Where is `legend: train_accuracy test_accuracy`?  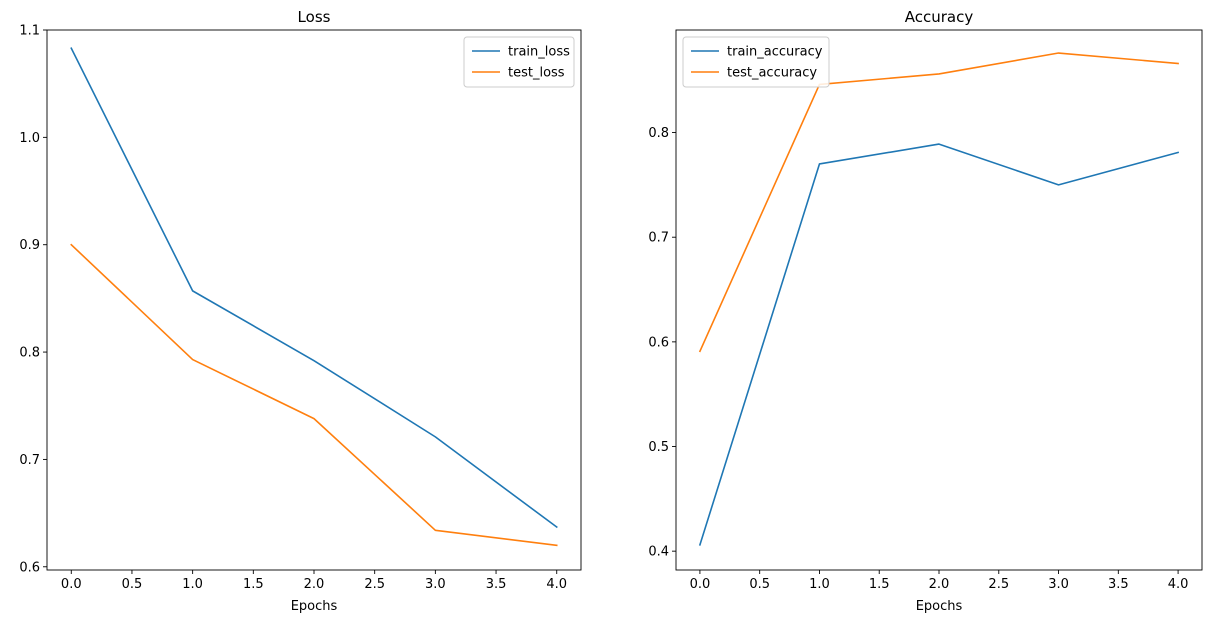 legend: train_accuracy test_accuracy is located at coordinates (756, 62).